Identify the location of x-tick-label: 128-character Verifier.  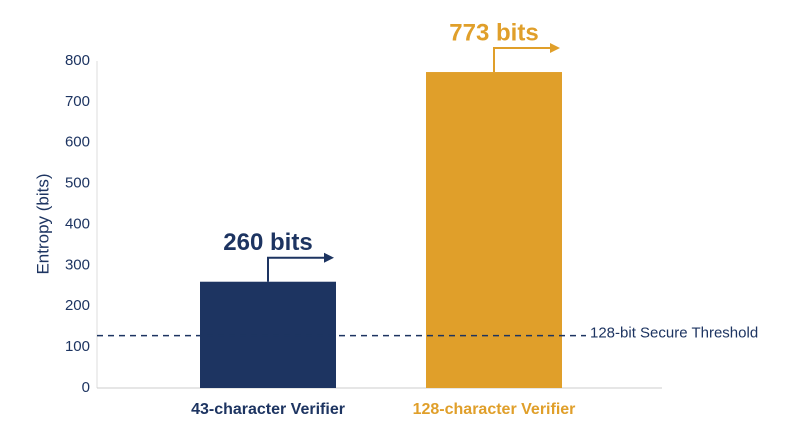
(494, 409).